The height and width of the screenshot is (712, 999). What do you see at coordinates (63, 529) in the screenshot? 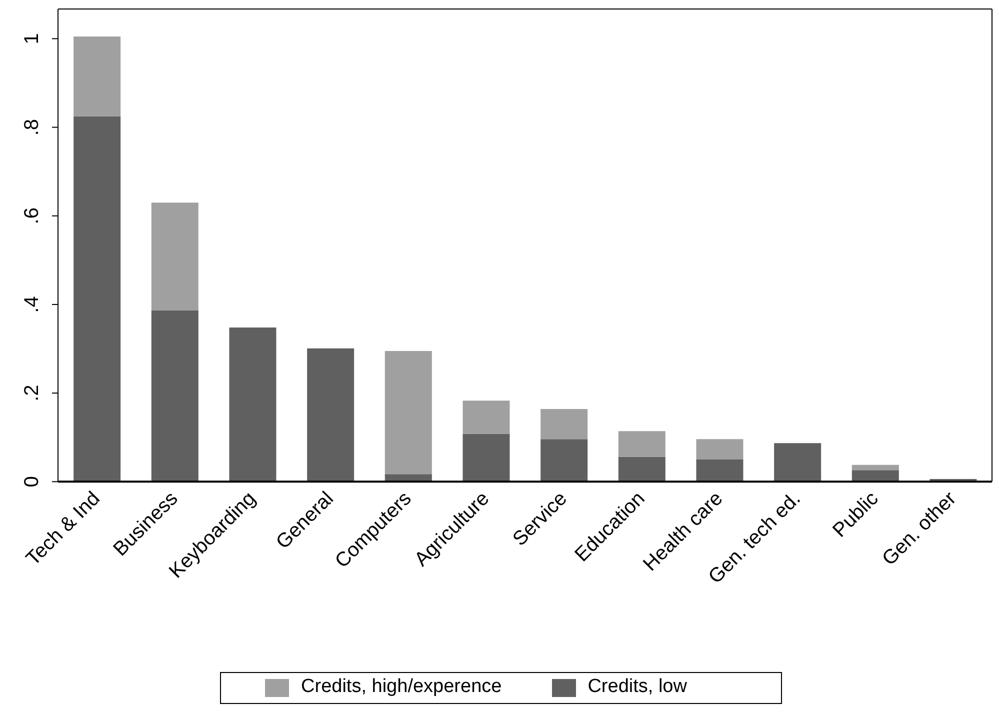
I see `x-tick-label: Tech & Ind` at bounding box center [63, 529].